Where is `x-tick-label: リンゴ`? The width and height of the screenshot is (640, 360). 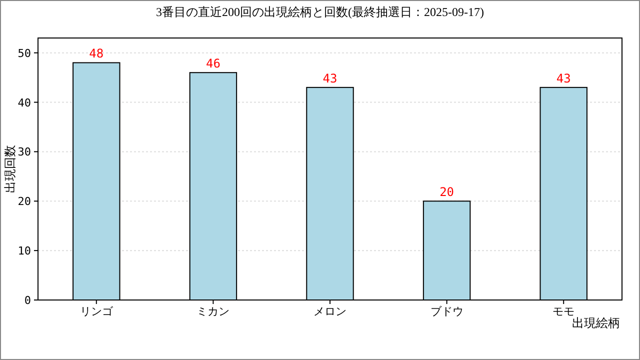 x-tick-label: リンゴ is located at coordinates (97, 312).